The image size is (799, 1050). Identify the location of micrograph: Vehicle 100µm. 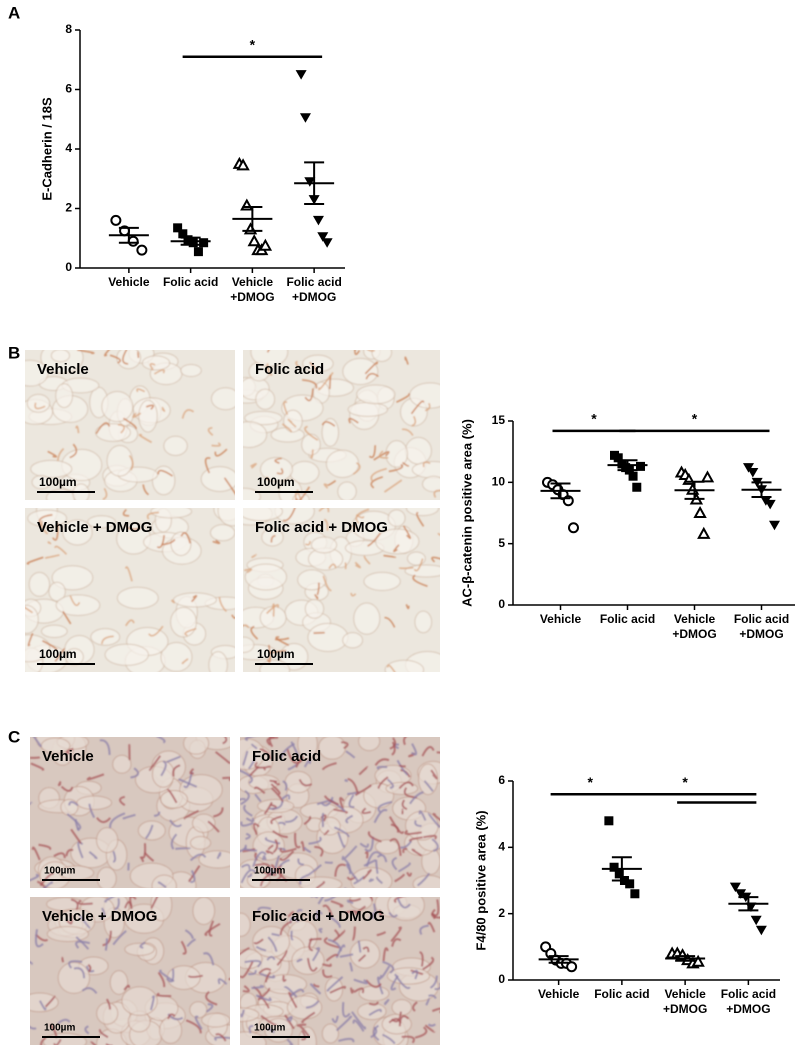
(130, 812).